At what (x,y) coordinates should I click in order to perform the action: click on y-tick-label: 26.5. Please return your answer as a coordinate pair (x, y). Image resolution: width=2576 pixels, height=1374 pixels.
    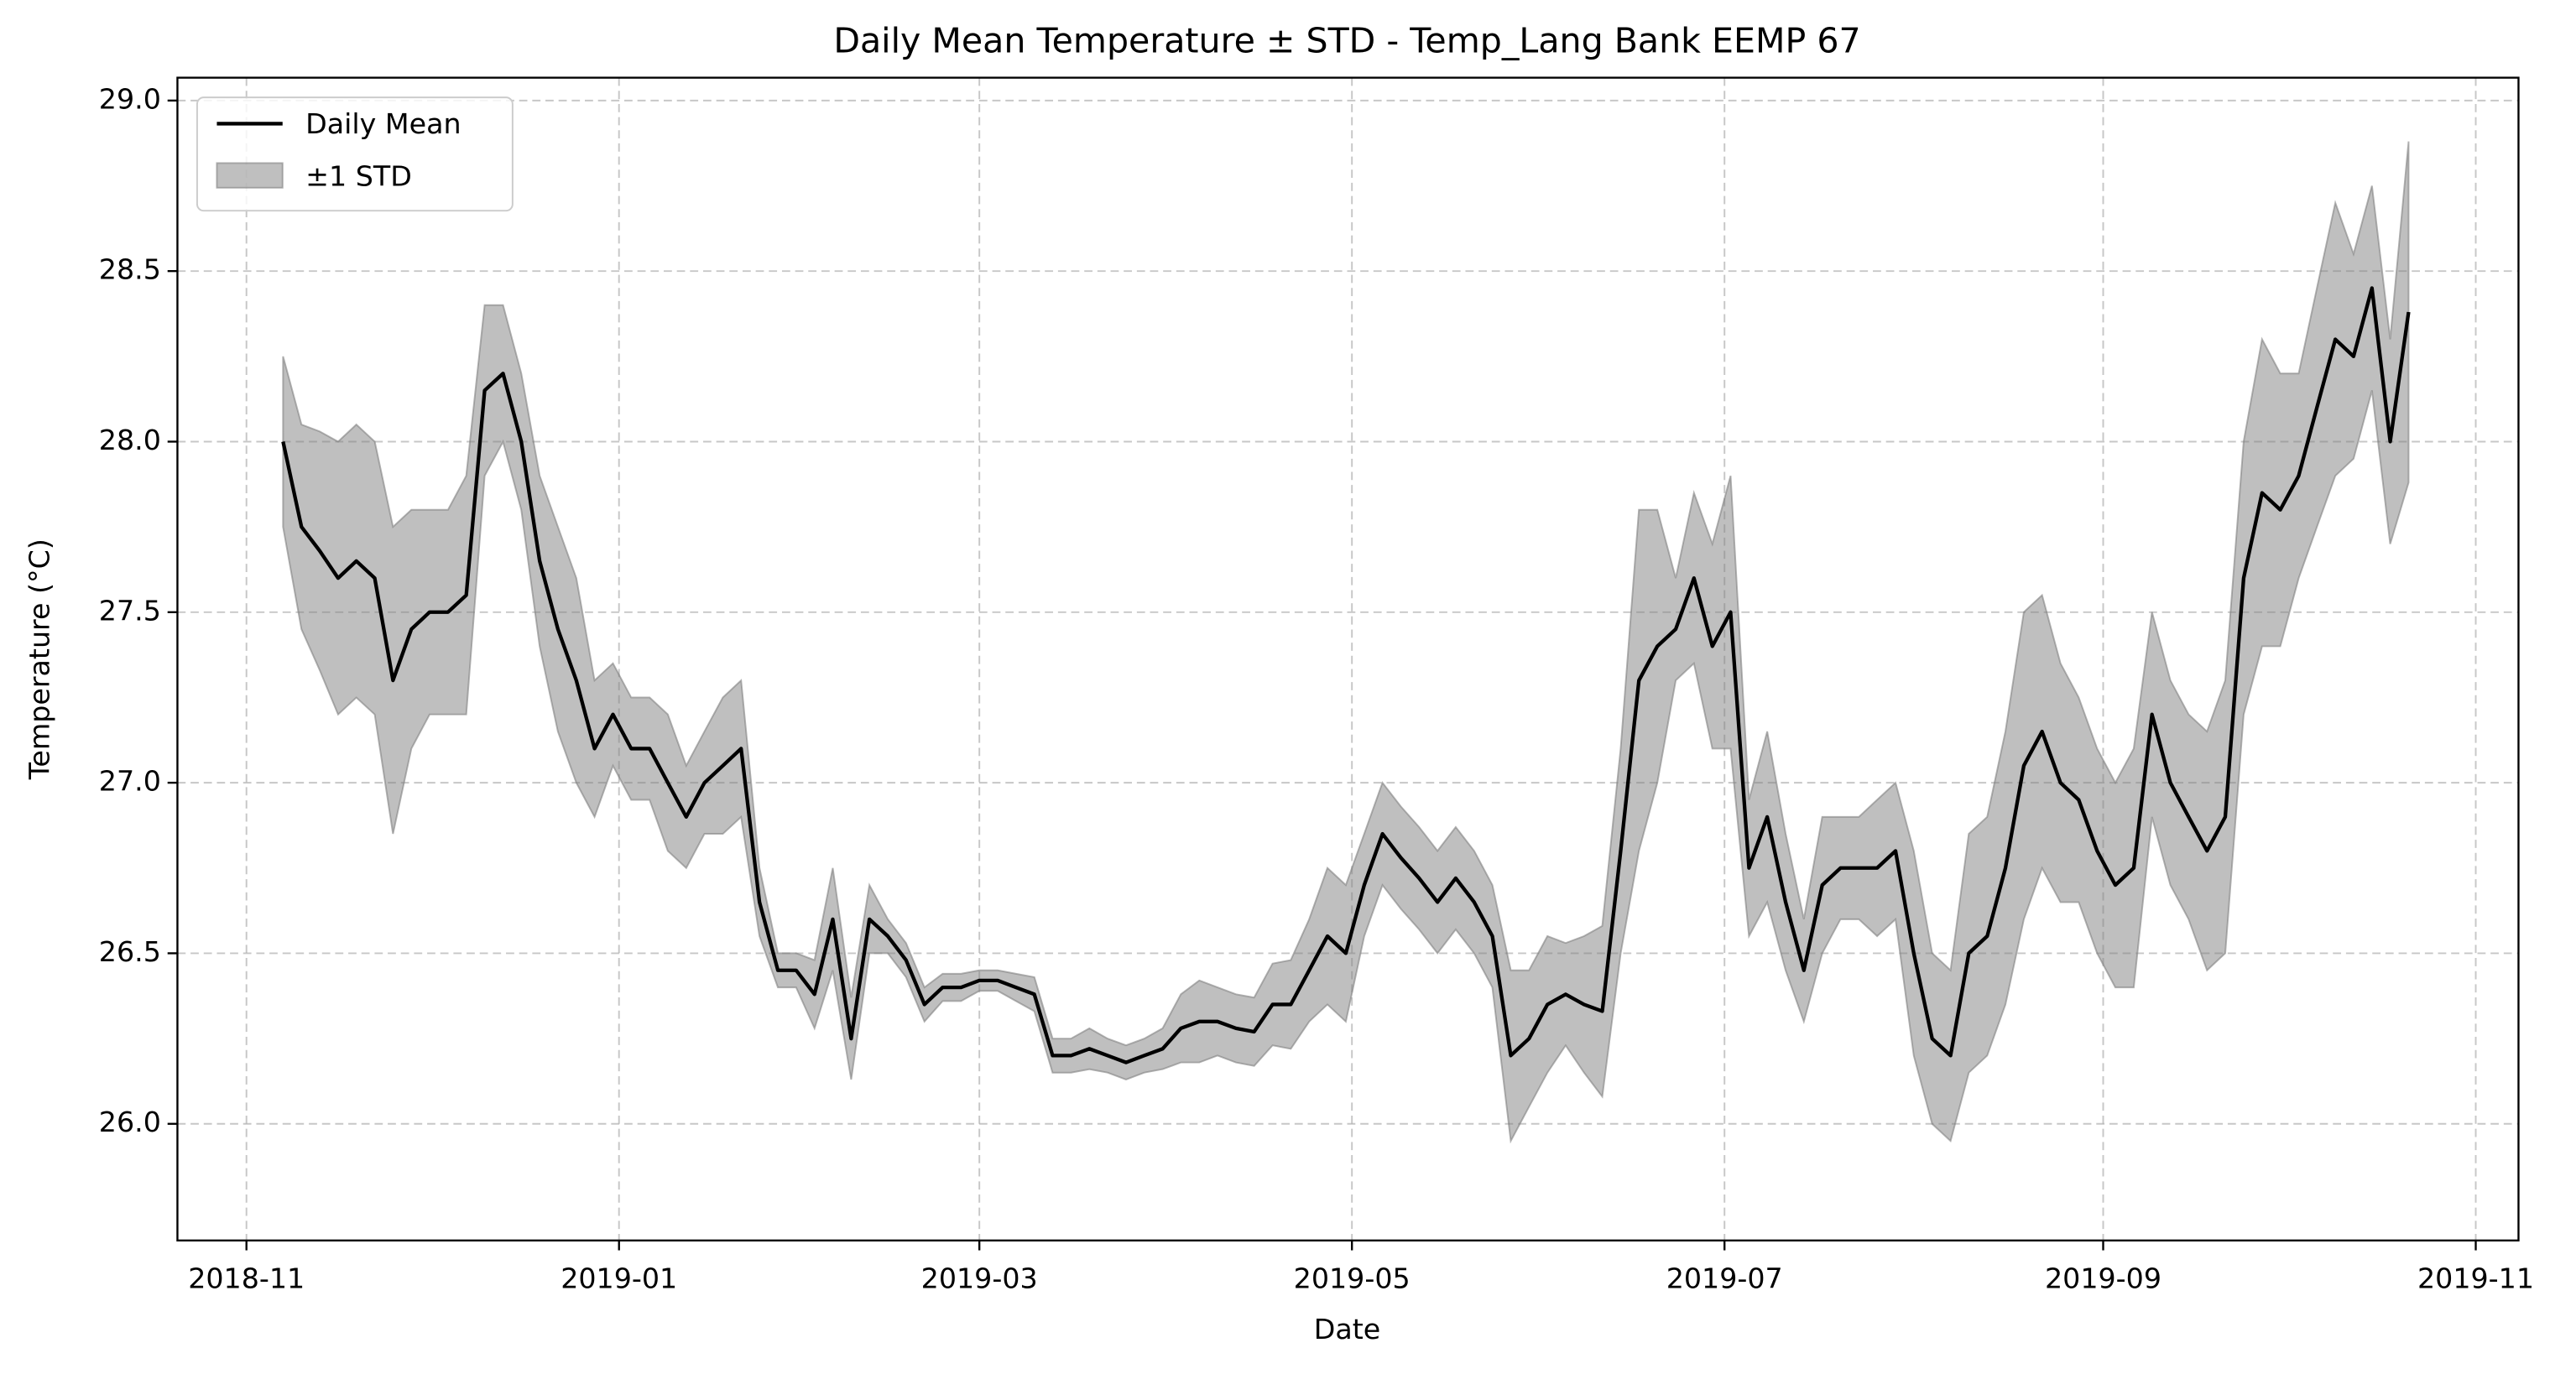
    Looking at the image, I should click on (130, 951).